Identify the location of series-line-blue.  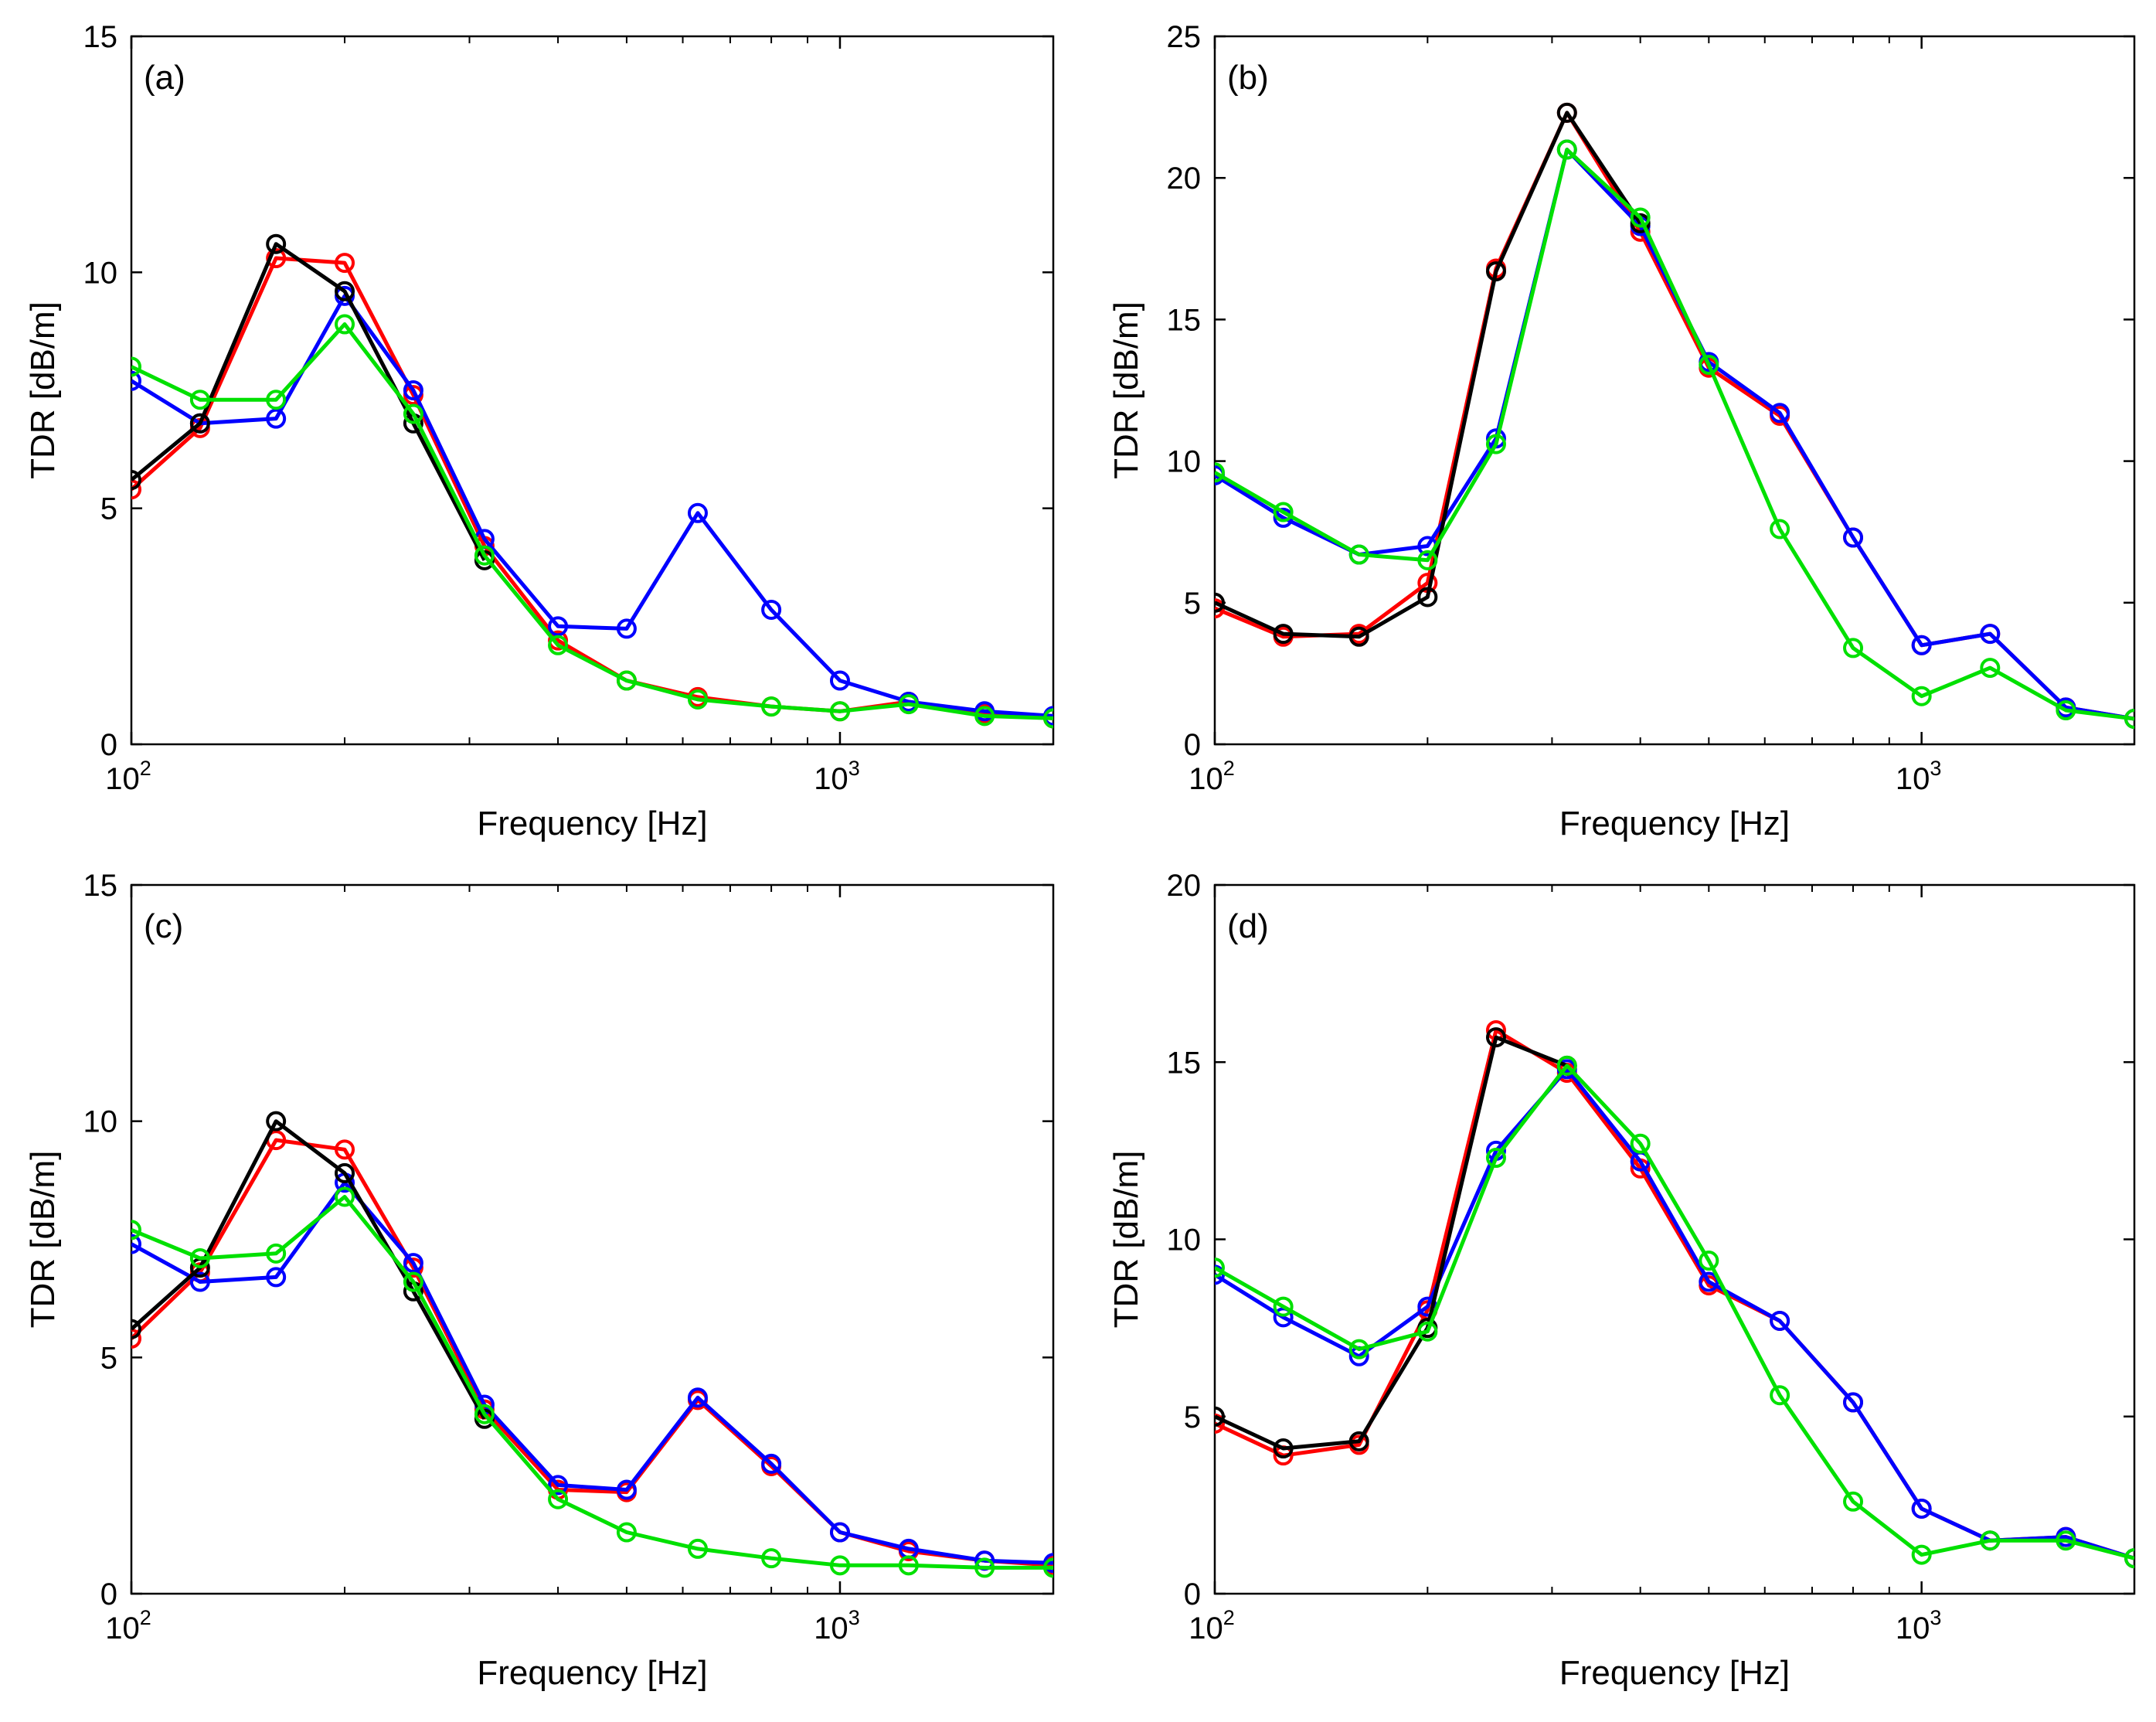
(592, 506).